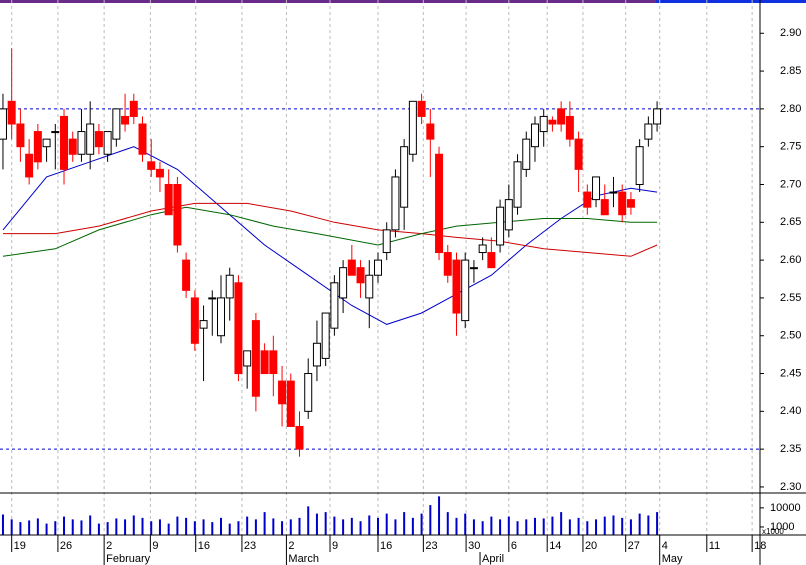 This screenshot has height=565, width=806. Describe the element at coordinates (474, 546) in the screenshot. I see `x-tick-label: 30` at that location.